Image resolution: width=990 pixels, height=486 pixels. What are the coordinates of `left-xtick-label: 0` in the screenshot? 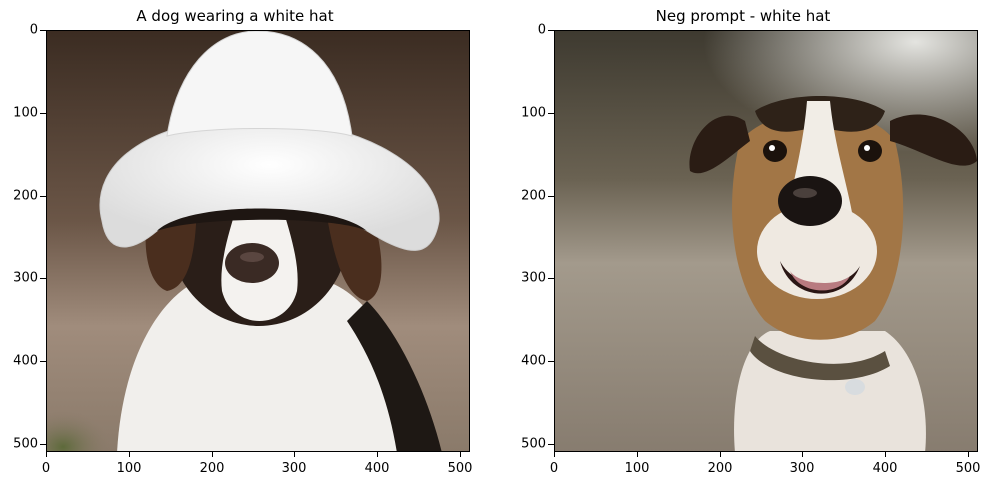 It's located at (46, 468).